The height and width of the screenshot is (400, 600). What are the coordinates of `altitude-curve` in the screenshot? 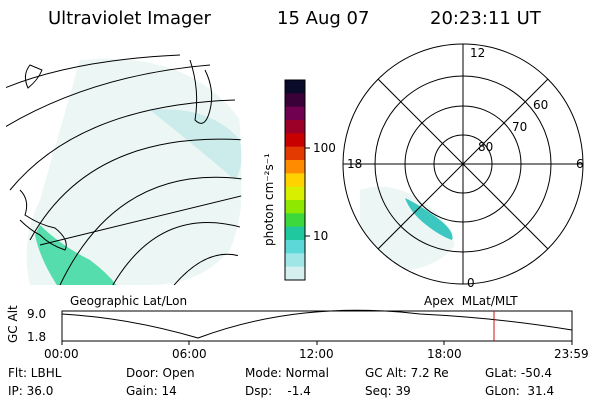 It's located at (317, 324).